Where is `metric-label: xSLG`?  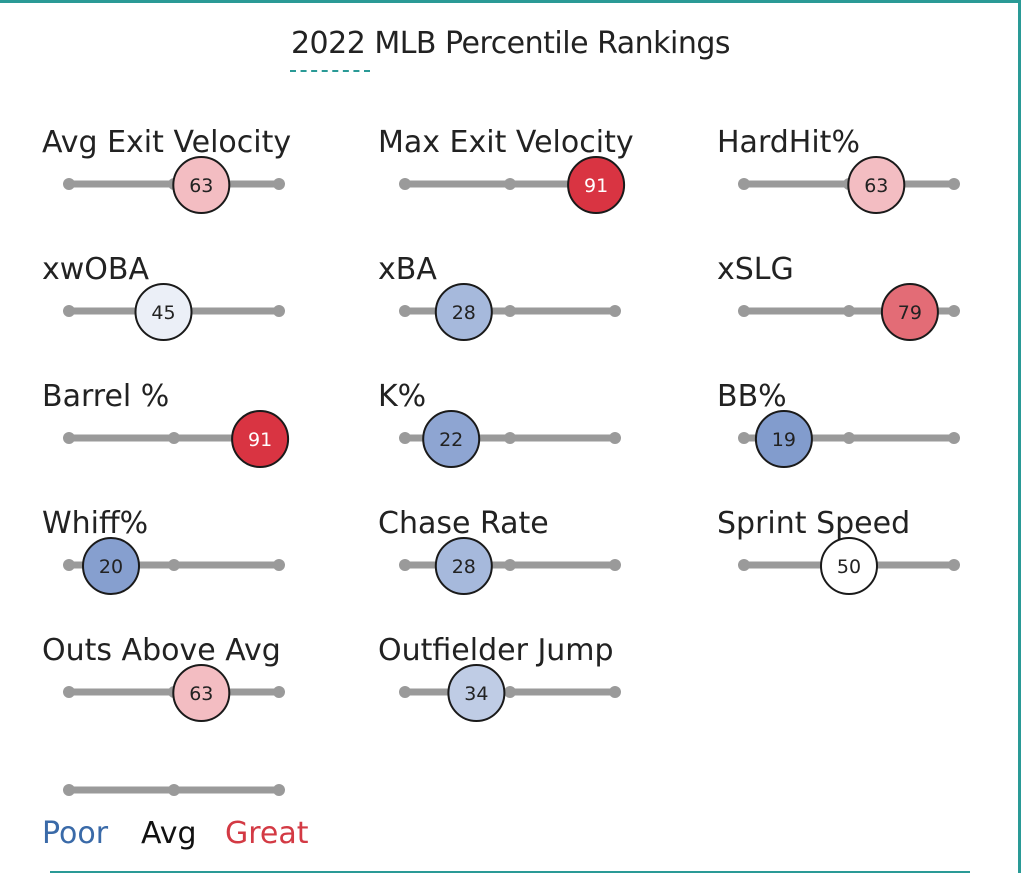
metric-label: xSLG is located at coordinates (755, 269).